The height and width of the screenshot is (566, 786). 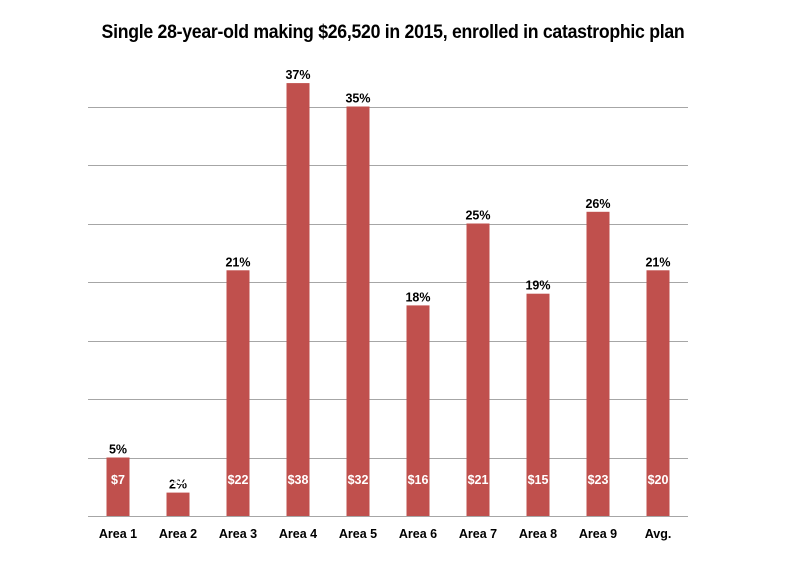 What do you see at coordinates (118, 480) in the screenshot?
I see `cost-label: $7` at bounding box center [118, 480].